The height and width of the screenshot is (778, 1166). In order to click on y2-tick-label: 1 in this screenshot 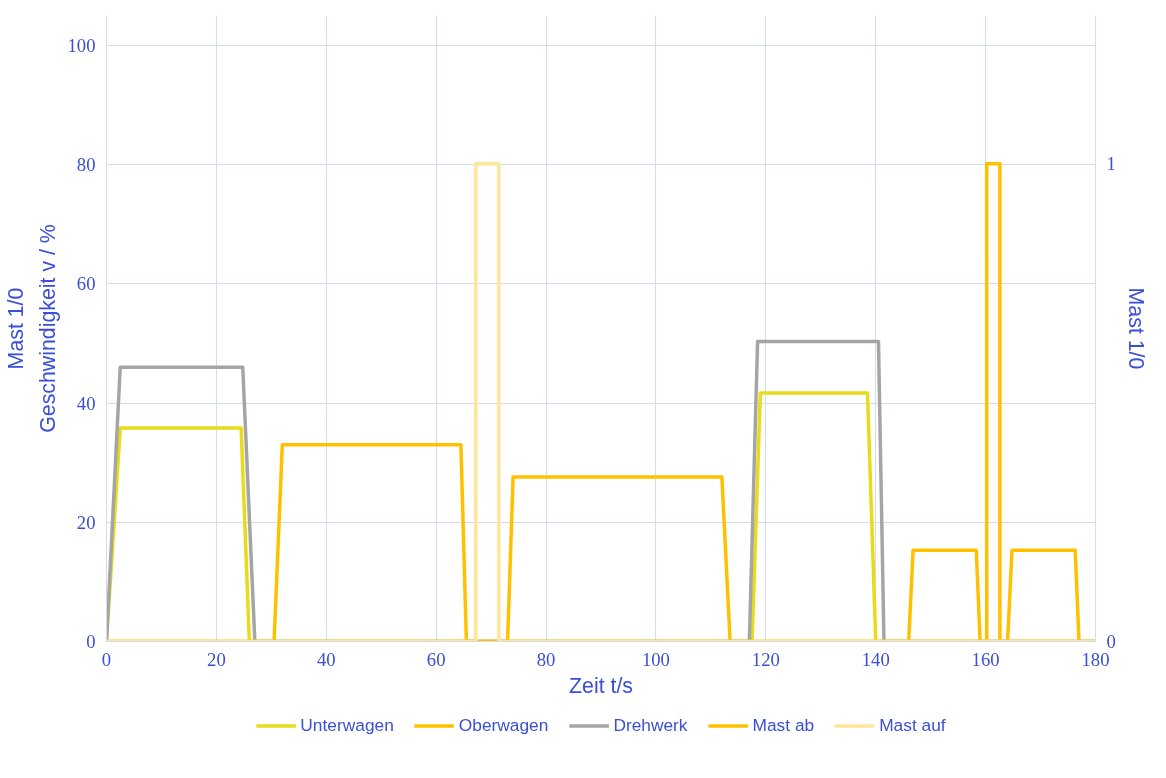, I will do `click(1111, 164)`.